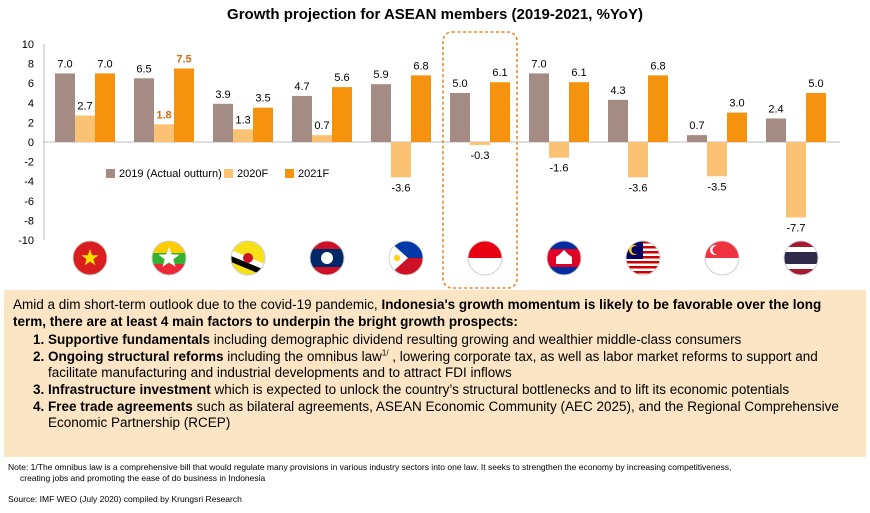 The image size is (870, 513). I want to click on flag-thailand-icon, so click(801, 258).